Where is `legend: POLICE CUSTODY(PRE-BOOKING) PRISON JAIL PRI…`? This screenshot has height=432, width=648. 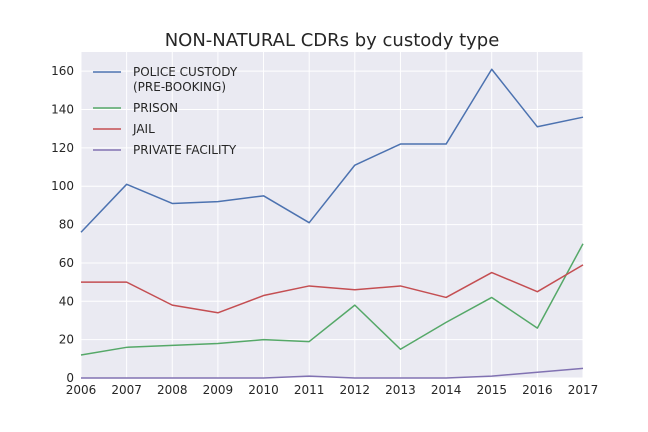 legend: POLICE CUSTODY(PRE-BOOKING) PRISON JAIL PRI… is located at coordinates (165, 111).